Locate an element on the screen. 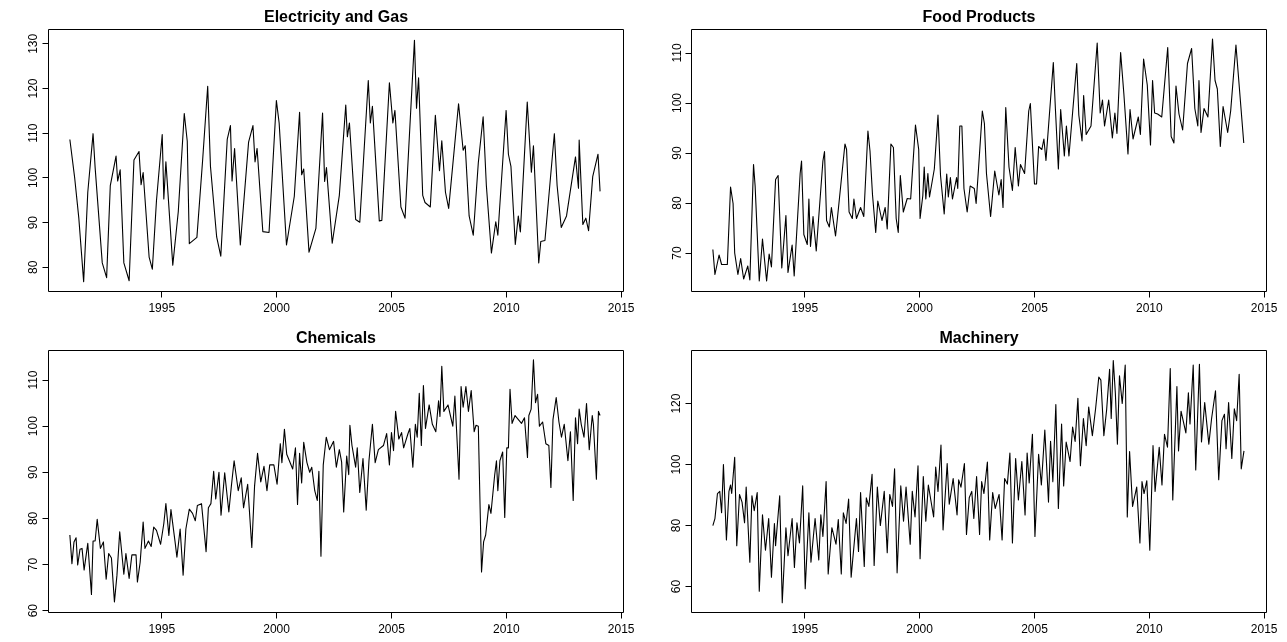  y-tick-label: 130 is located at coordinates (33, 43).